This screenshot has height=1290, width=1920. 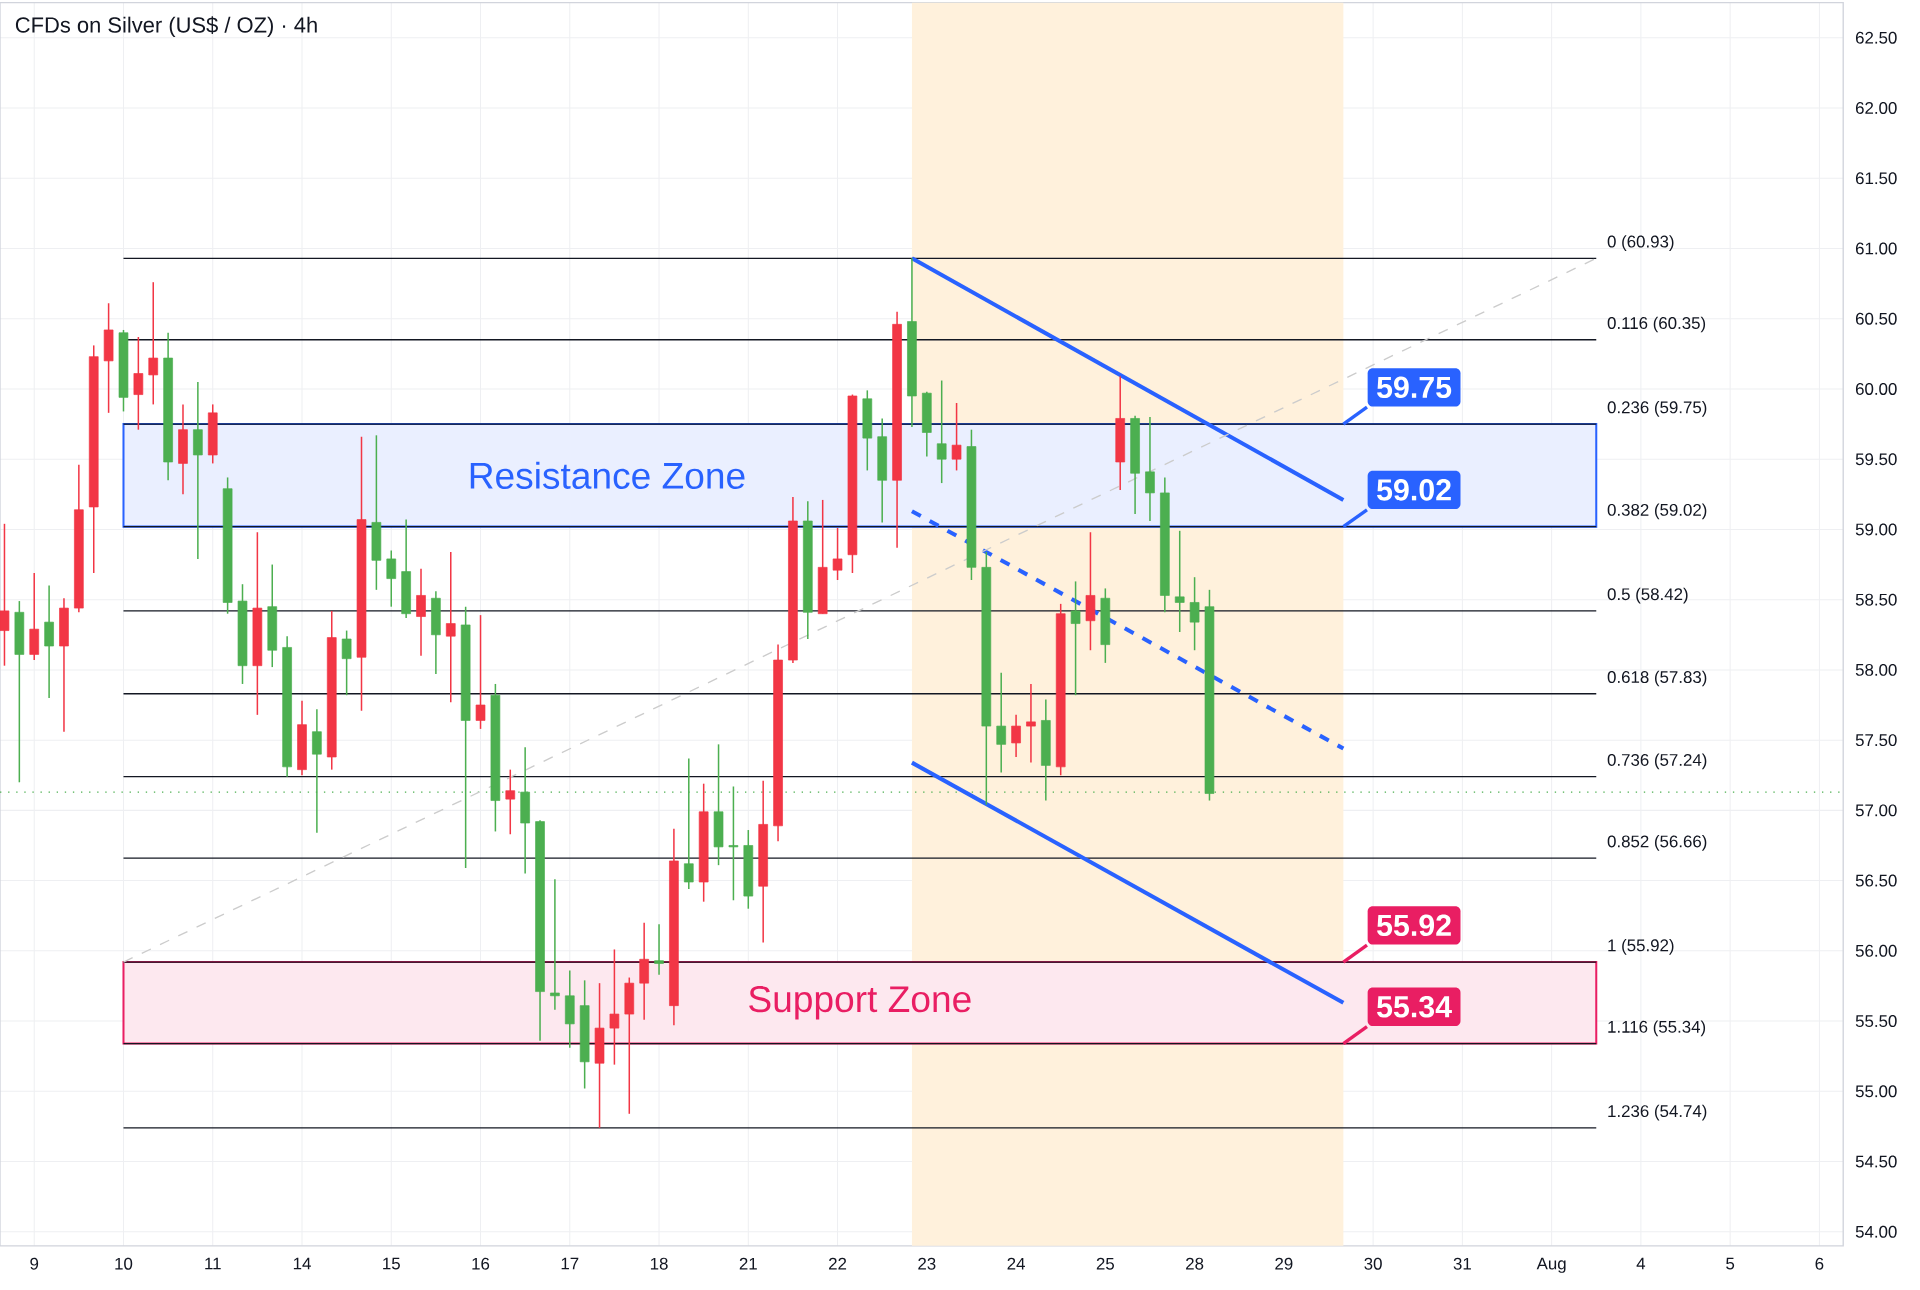 I want to click on ref-line-label: 0.382 (59.02), so click(x=1657, y=511).